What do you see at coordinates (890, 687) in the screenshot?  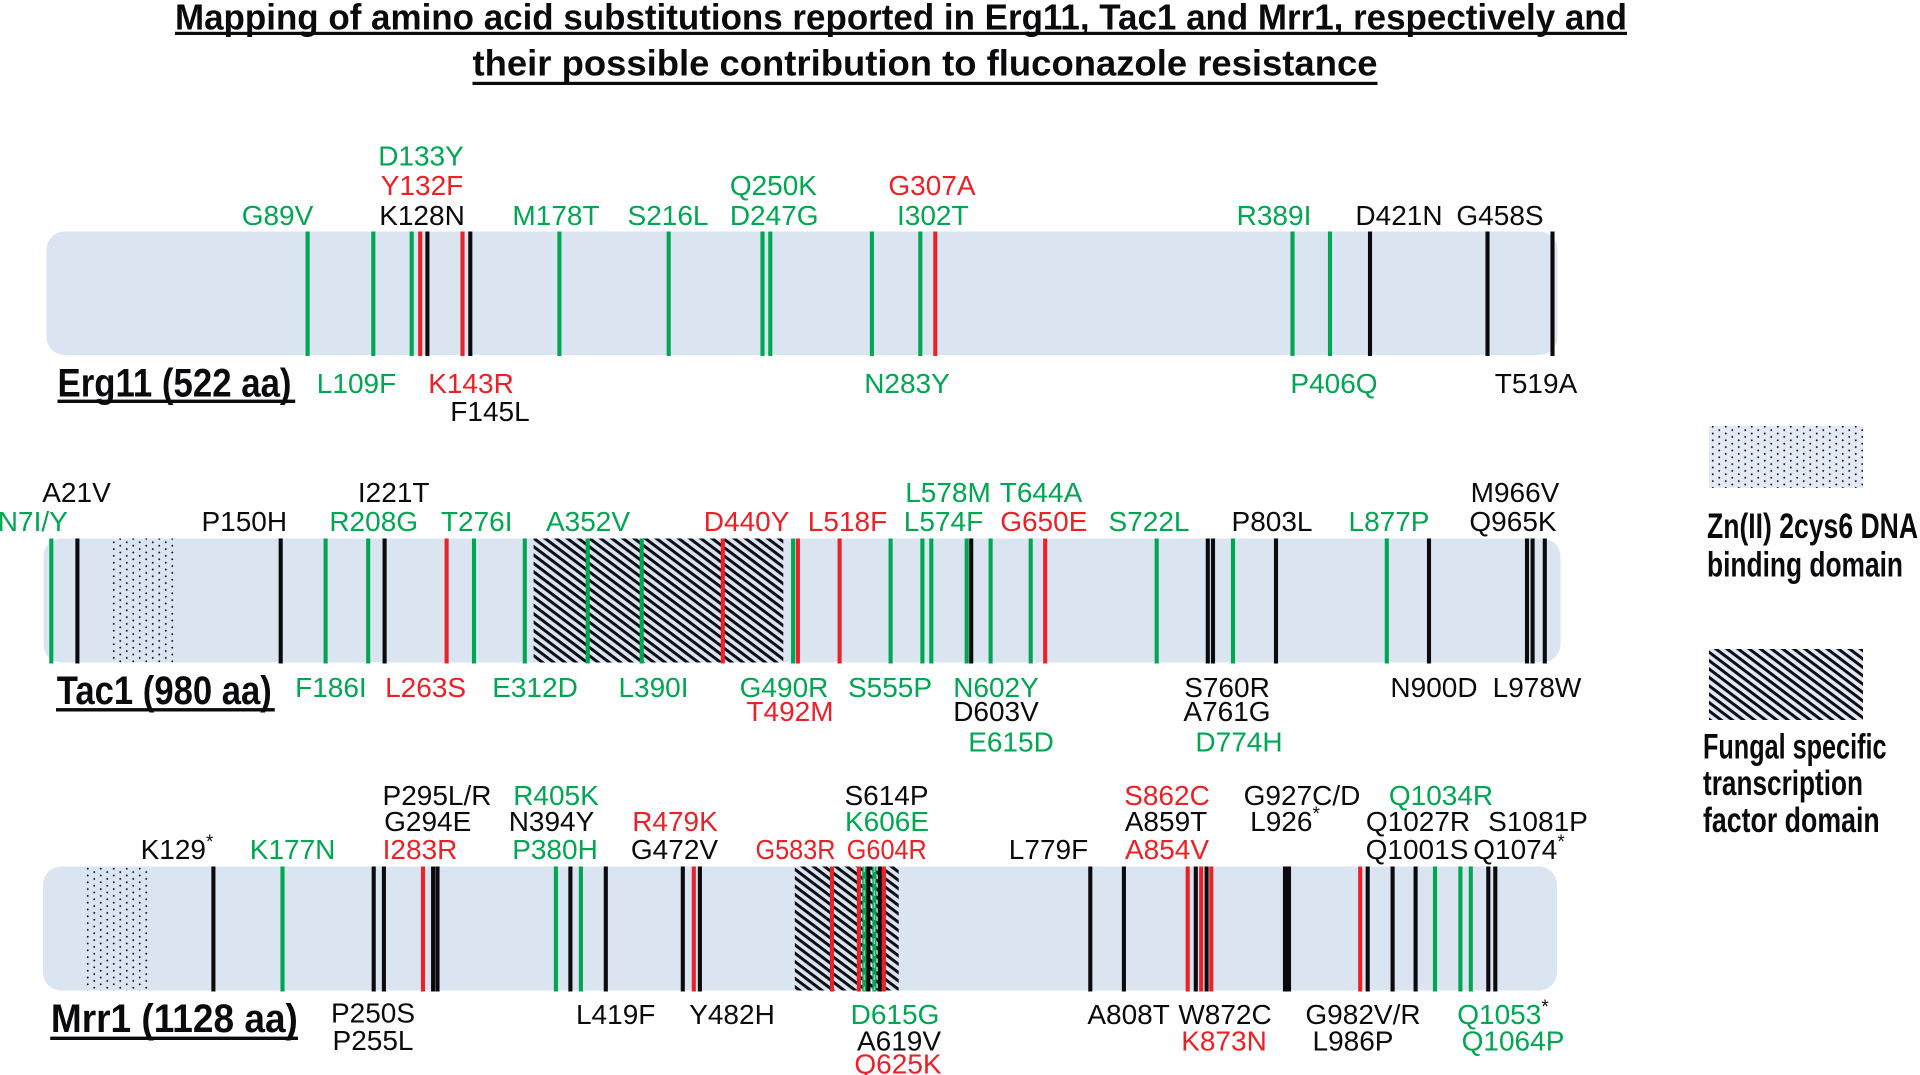 I see `svg-text: S555P` at bounding box center [890, 687].